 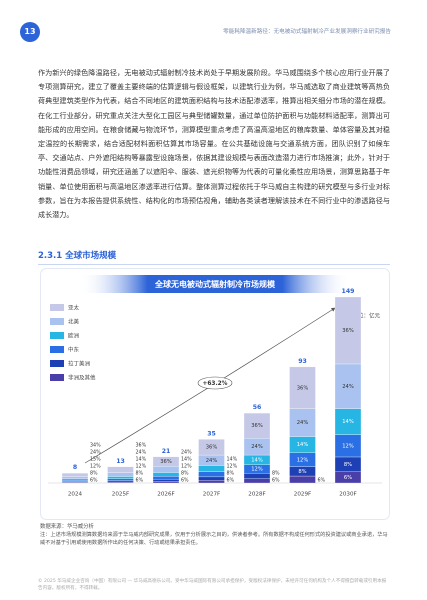 I want to click on legend-label: 中东, so click(x=74, y=350).